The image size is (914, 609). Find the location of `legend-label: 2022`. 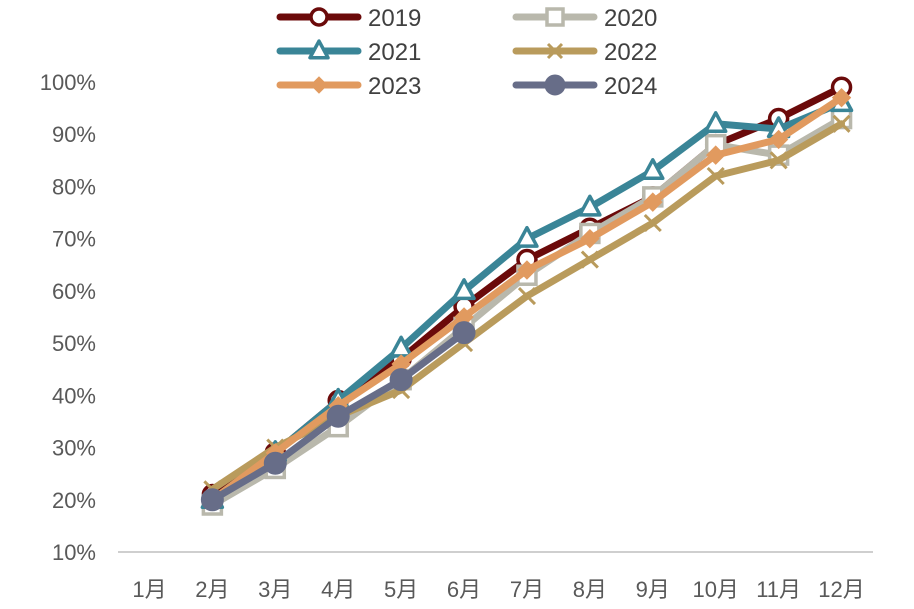

legend-label: 2022 is located at coordinates (630, 52).